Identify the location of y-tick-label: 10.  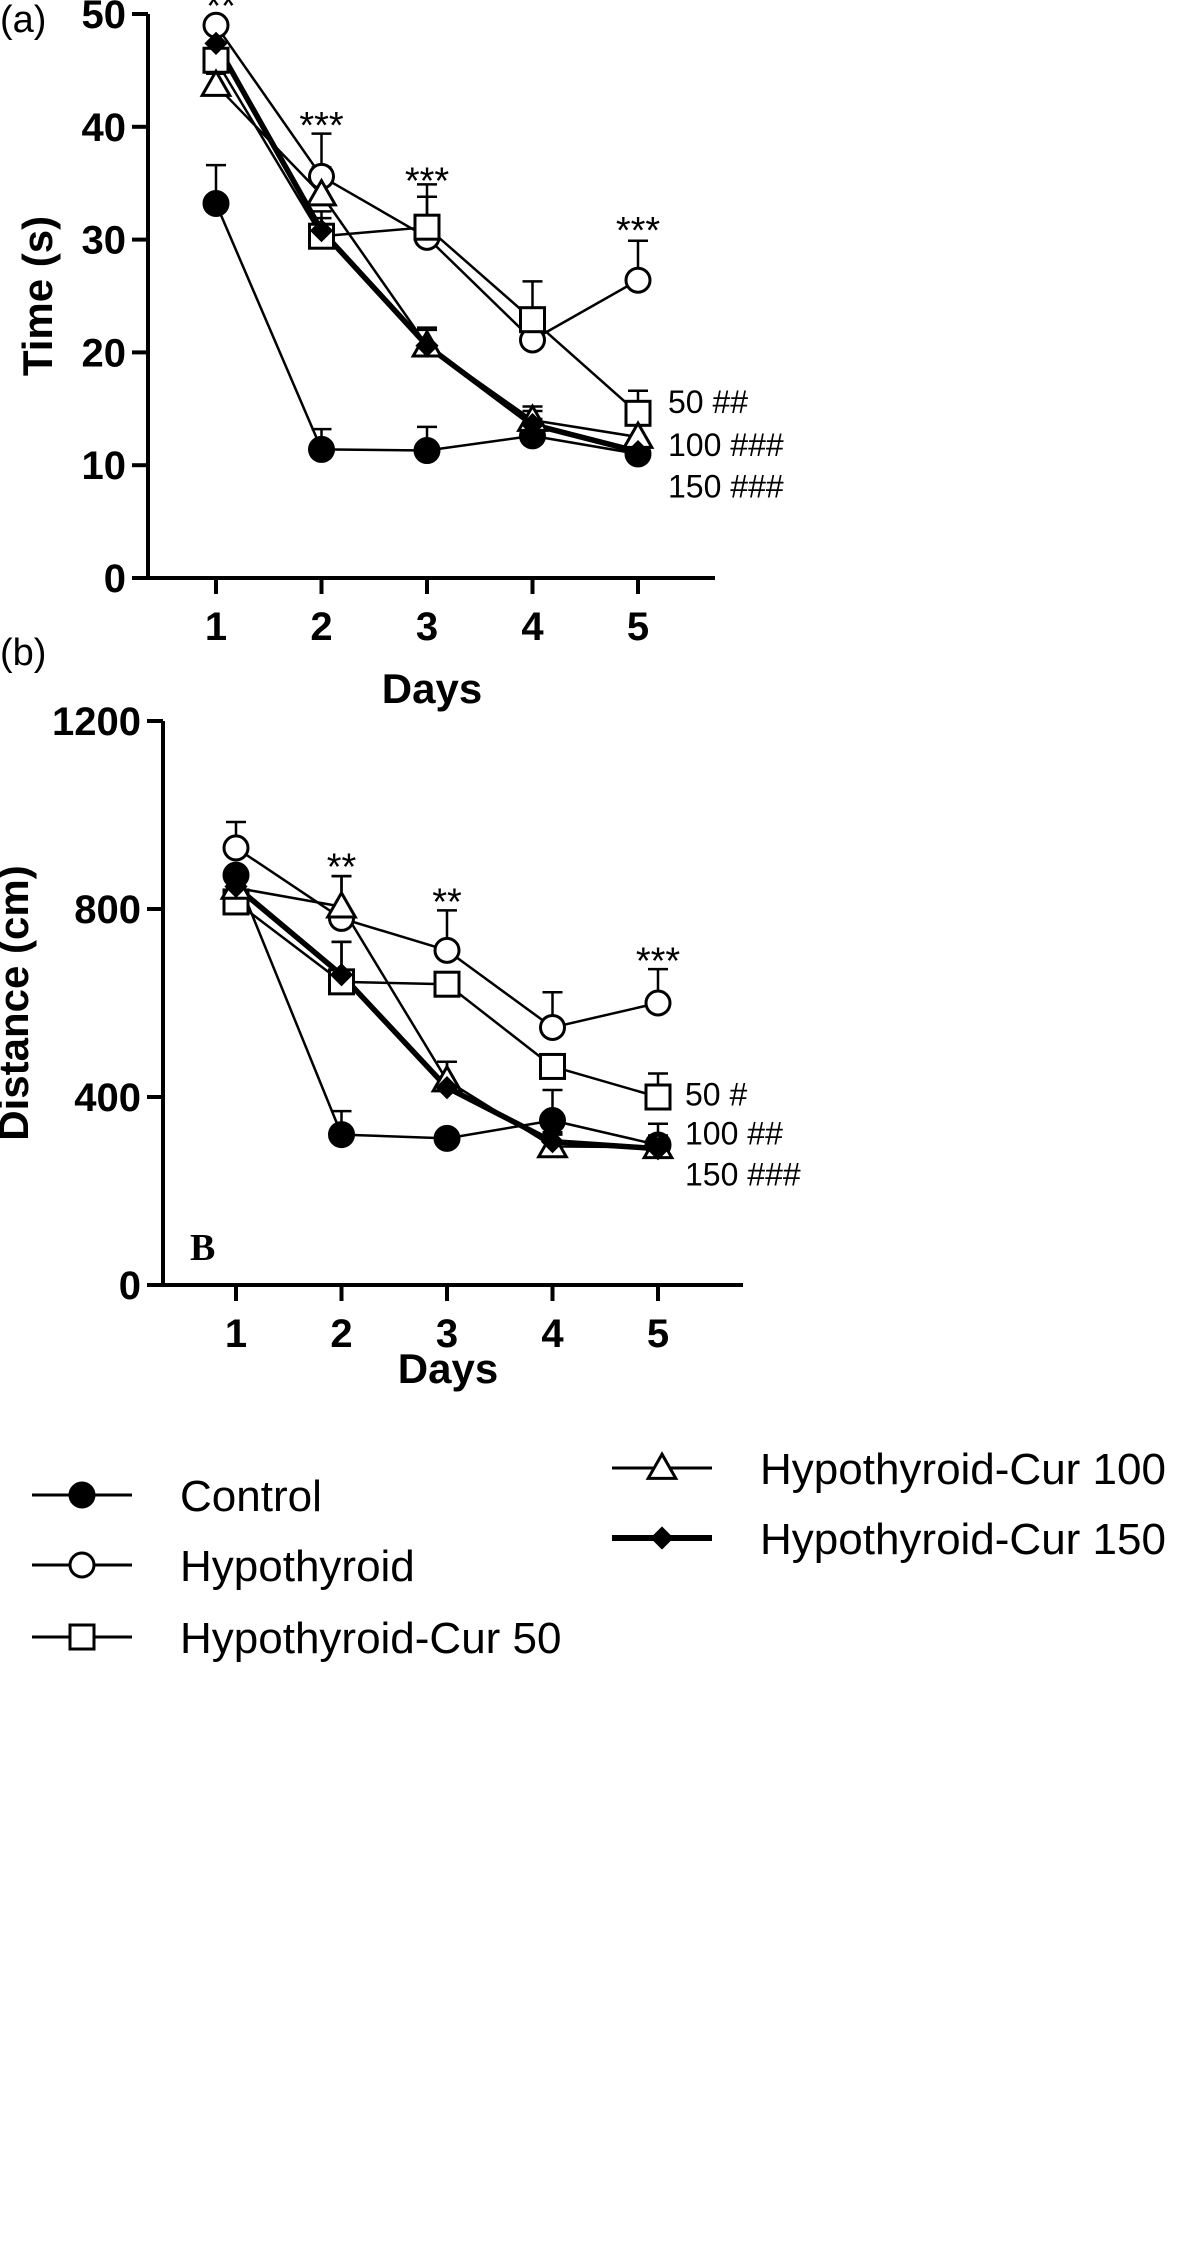
(104, 466).